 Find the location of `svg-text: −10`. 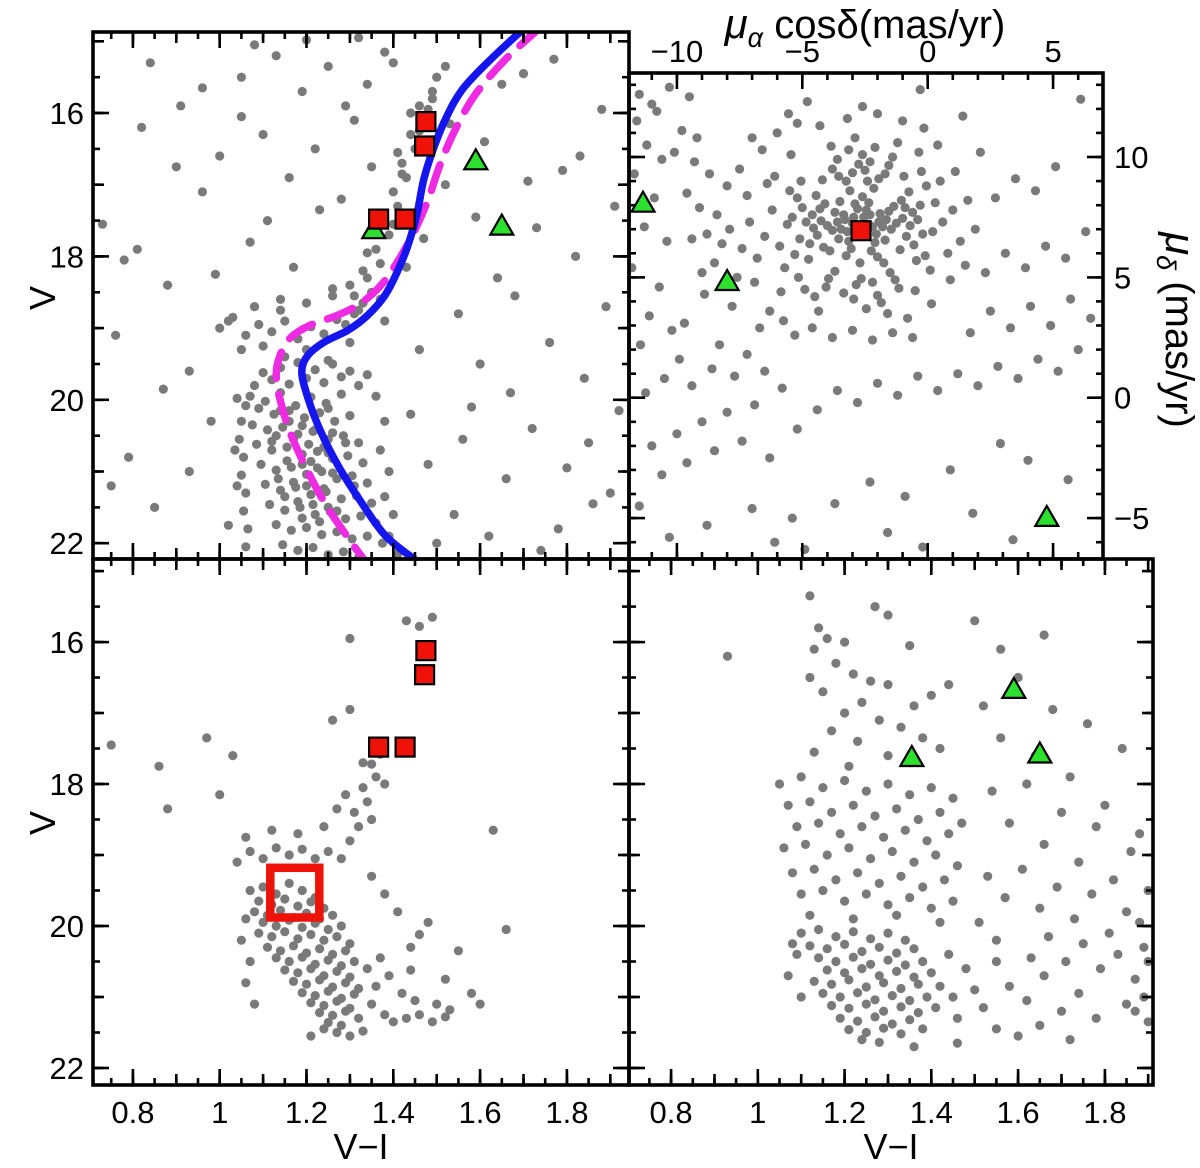

svg-text: −10 is located at coordinates (677, 51).